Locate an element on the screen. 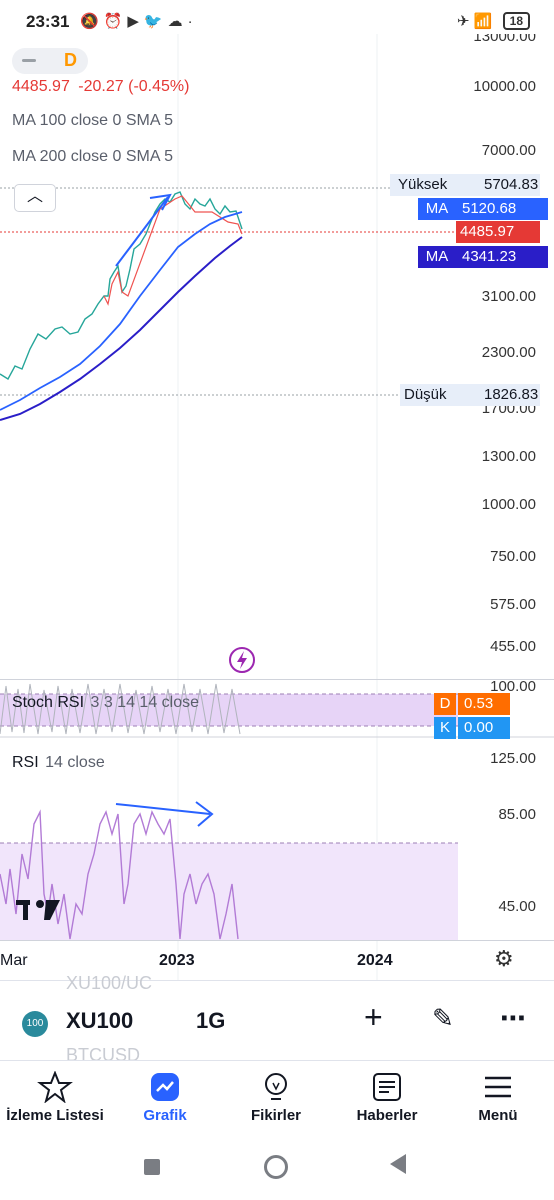 This screenshot has height=1200, width=554. ghost-symbol-top: XU100/UC is located at coordinates (109, 983).